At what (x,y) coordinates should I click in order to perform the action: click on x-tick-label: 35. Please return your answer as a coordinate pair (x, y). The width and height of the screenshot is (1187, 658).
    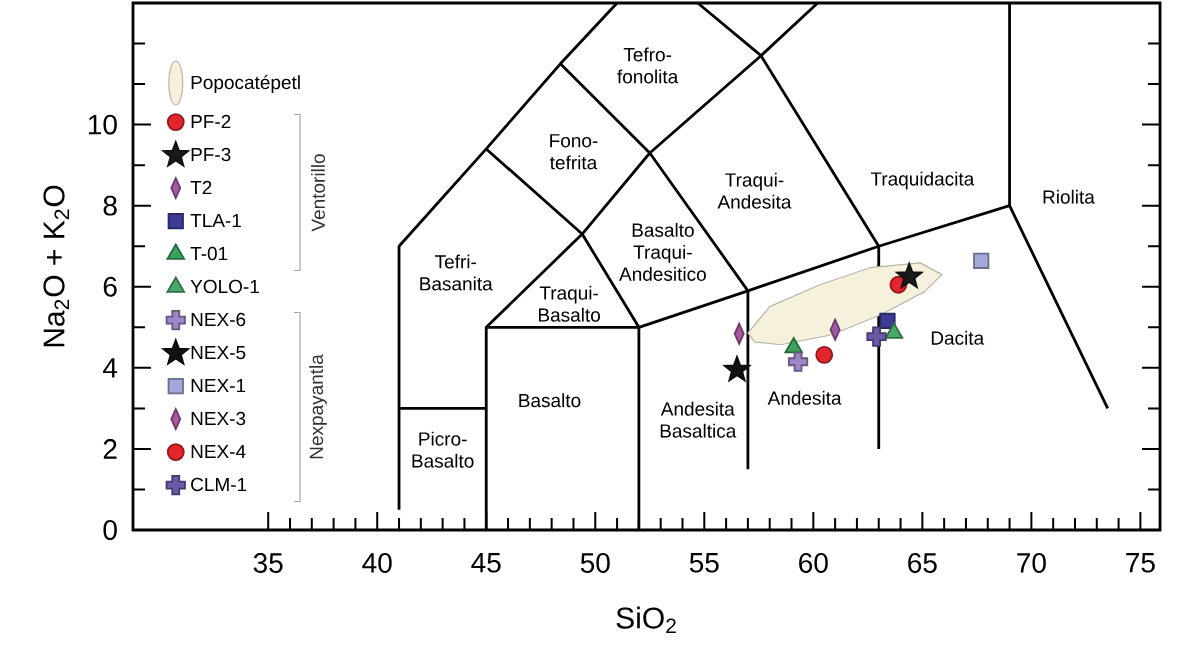
    Looking at the image, I should click on (268, 563).